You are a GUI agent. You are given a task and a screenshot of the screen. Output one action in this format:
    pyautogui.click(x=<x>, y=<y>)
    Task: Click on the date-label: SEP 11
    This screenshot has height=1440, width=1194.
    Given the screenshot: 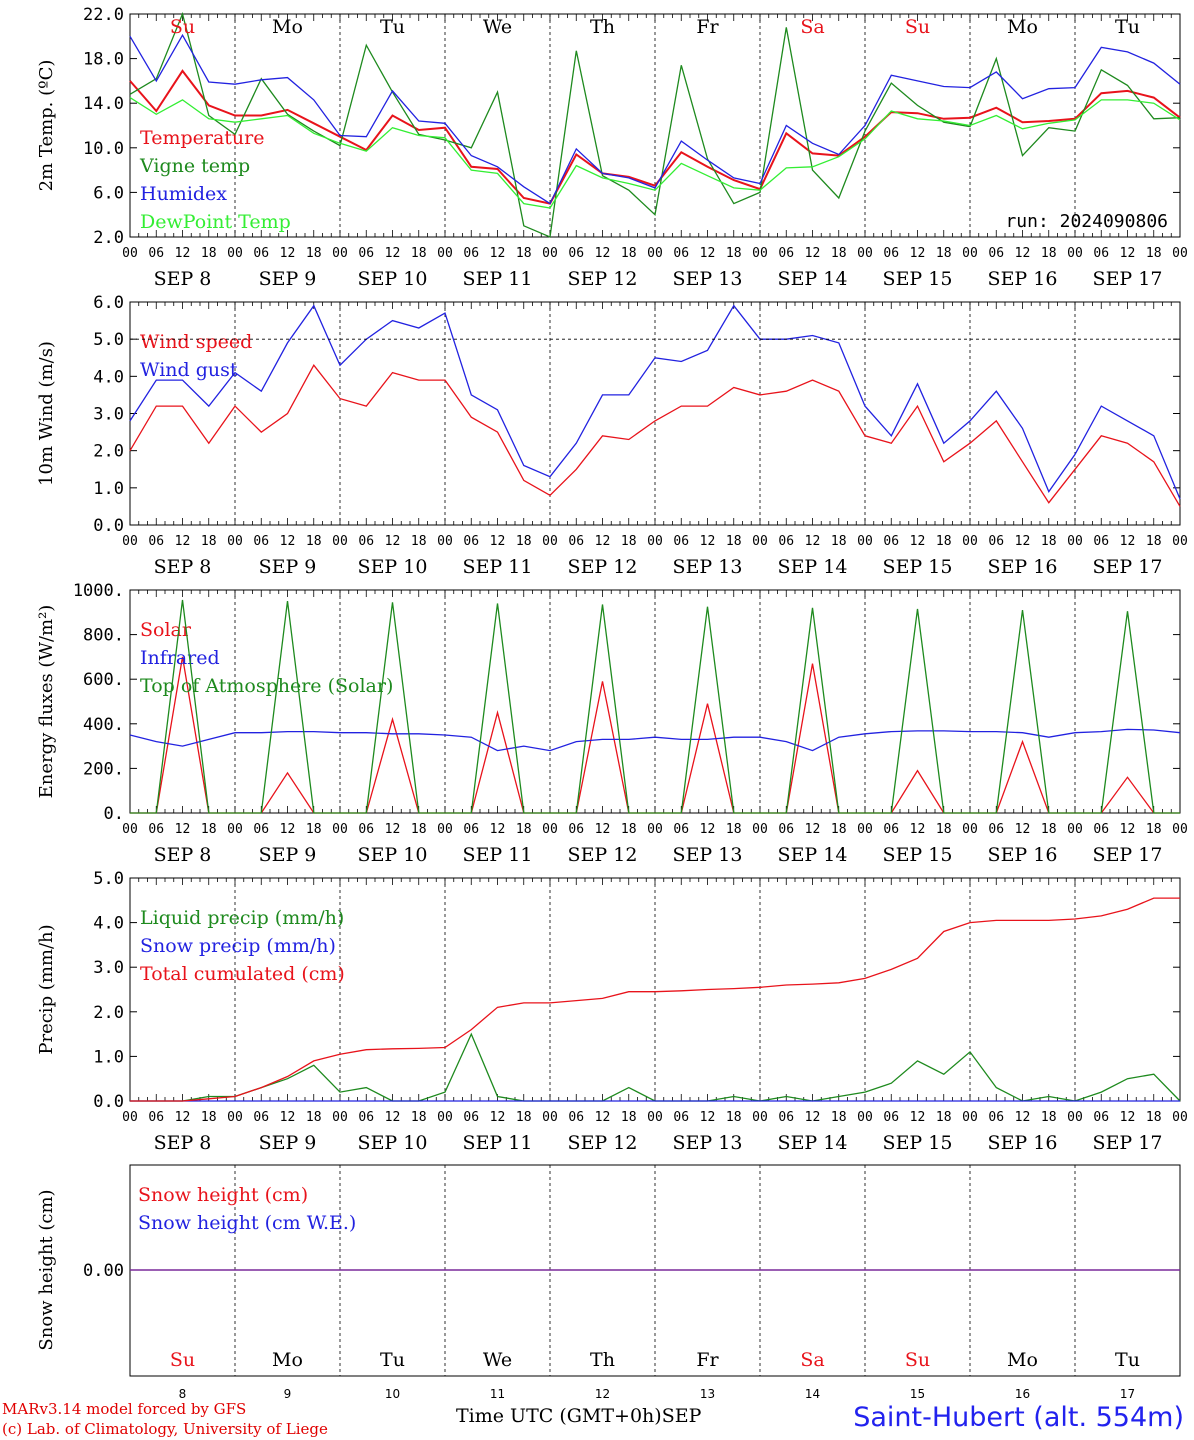 What is the action you would take?
    pyautogui.click(x=498, y=567)
    